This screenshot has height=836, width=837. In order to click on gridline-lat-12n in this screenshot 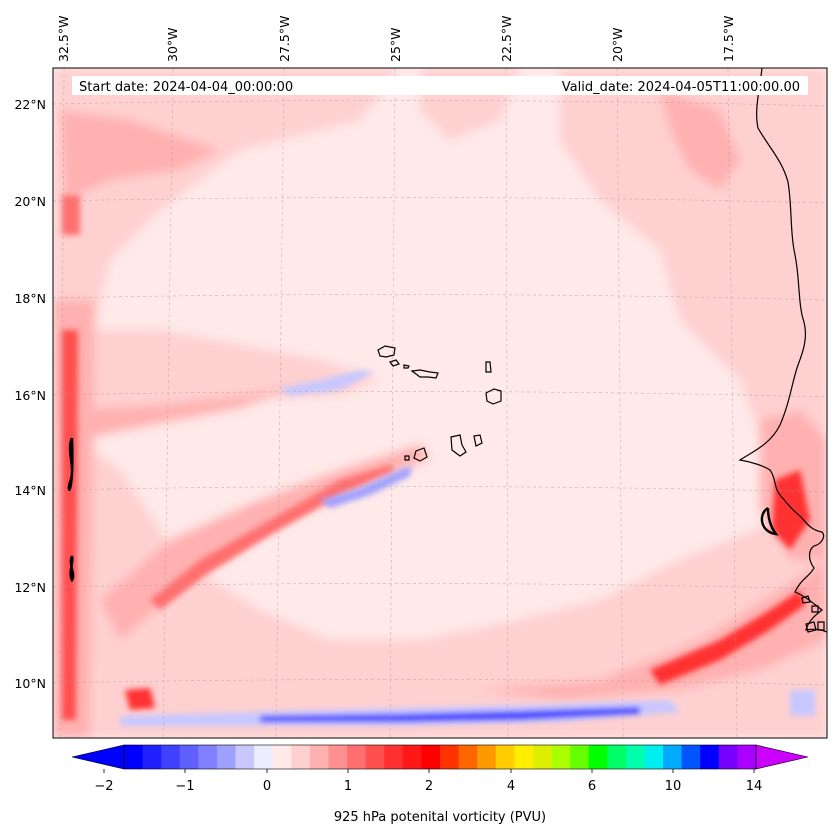, I will do `click(440, 586)`.